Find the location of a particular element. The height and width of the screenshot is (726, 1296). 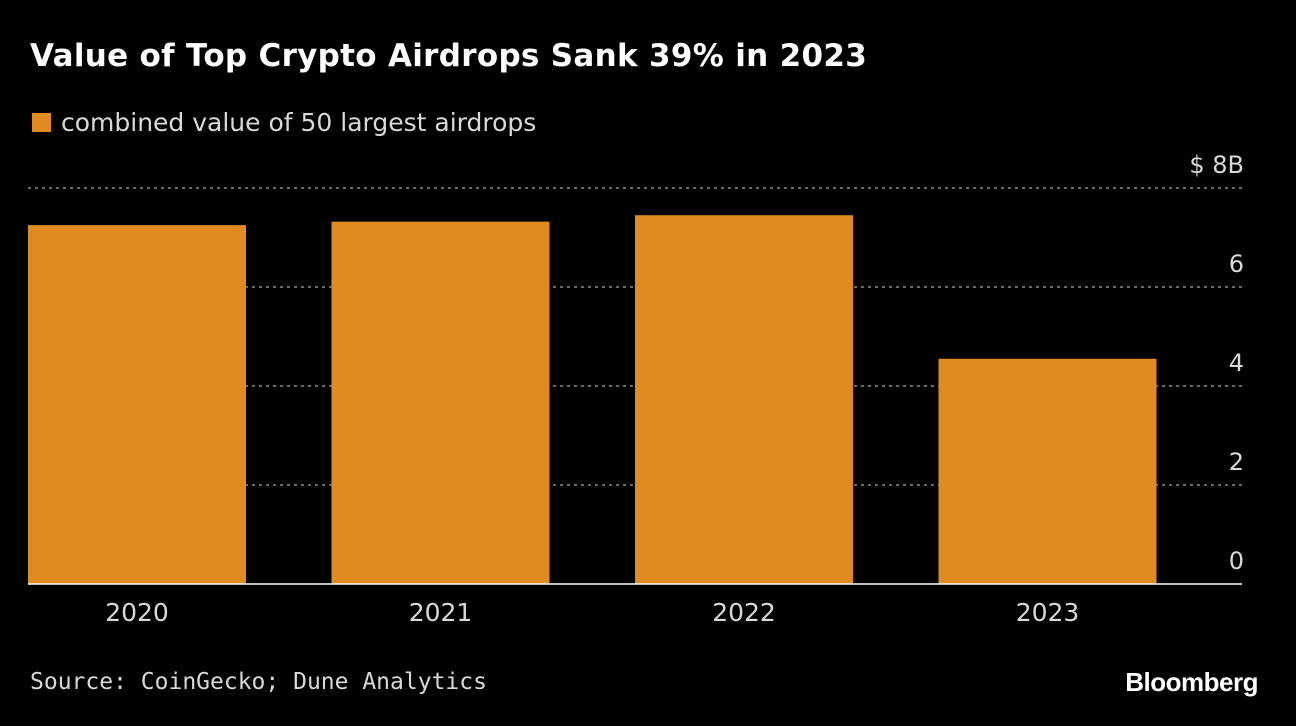

legend-swatch is located at coordinates (41, 122).